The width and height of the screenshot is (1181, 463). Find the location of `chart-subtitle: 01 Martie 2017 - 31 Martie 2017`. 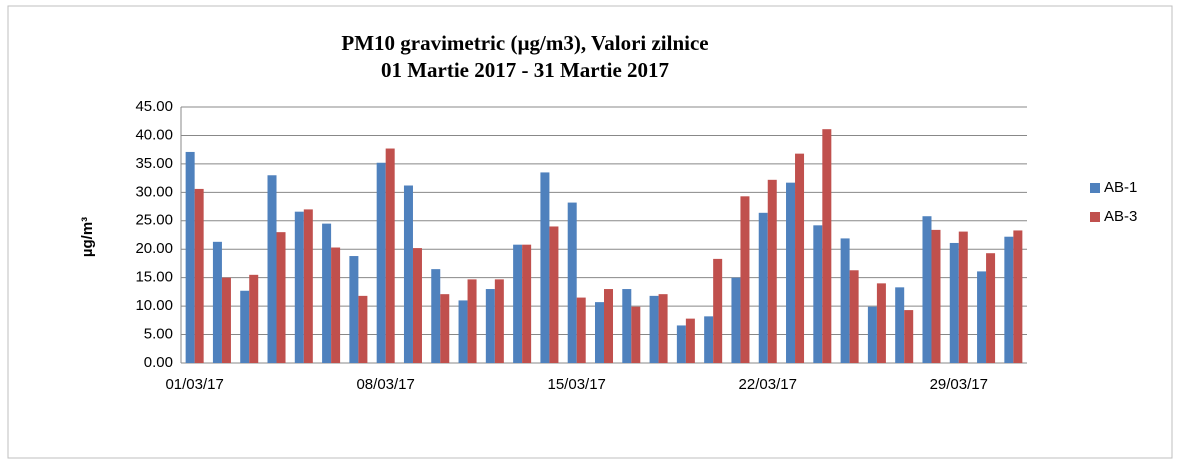

chart-subtitle: 01 Martie 2017 - 31 Martie 2017 is located at coordinates (525, 70).